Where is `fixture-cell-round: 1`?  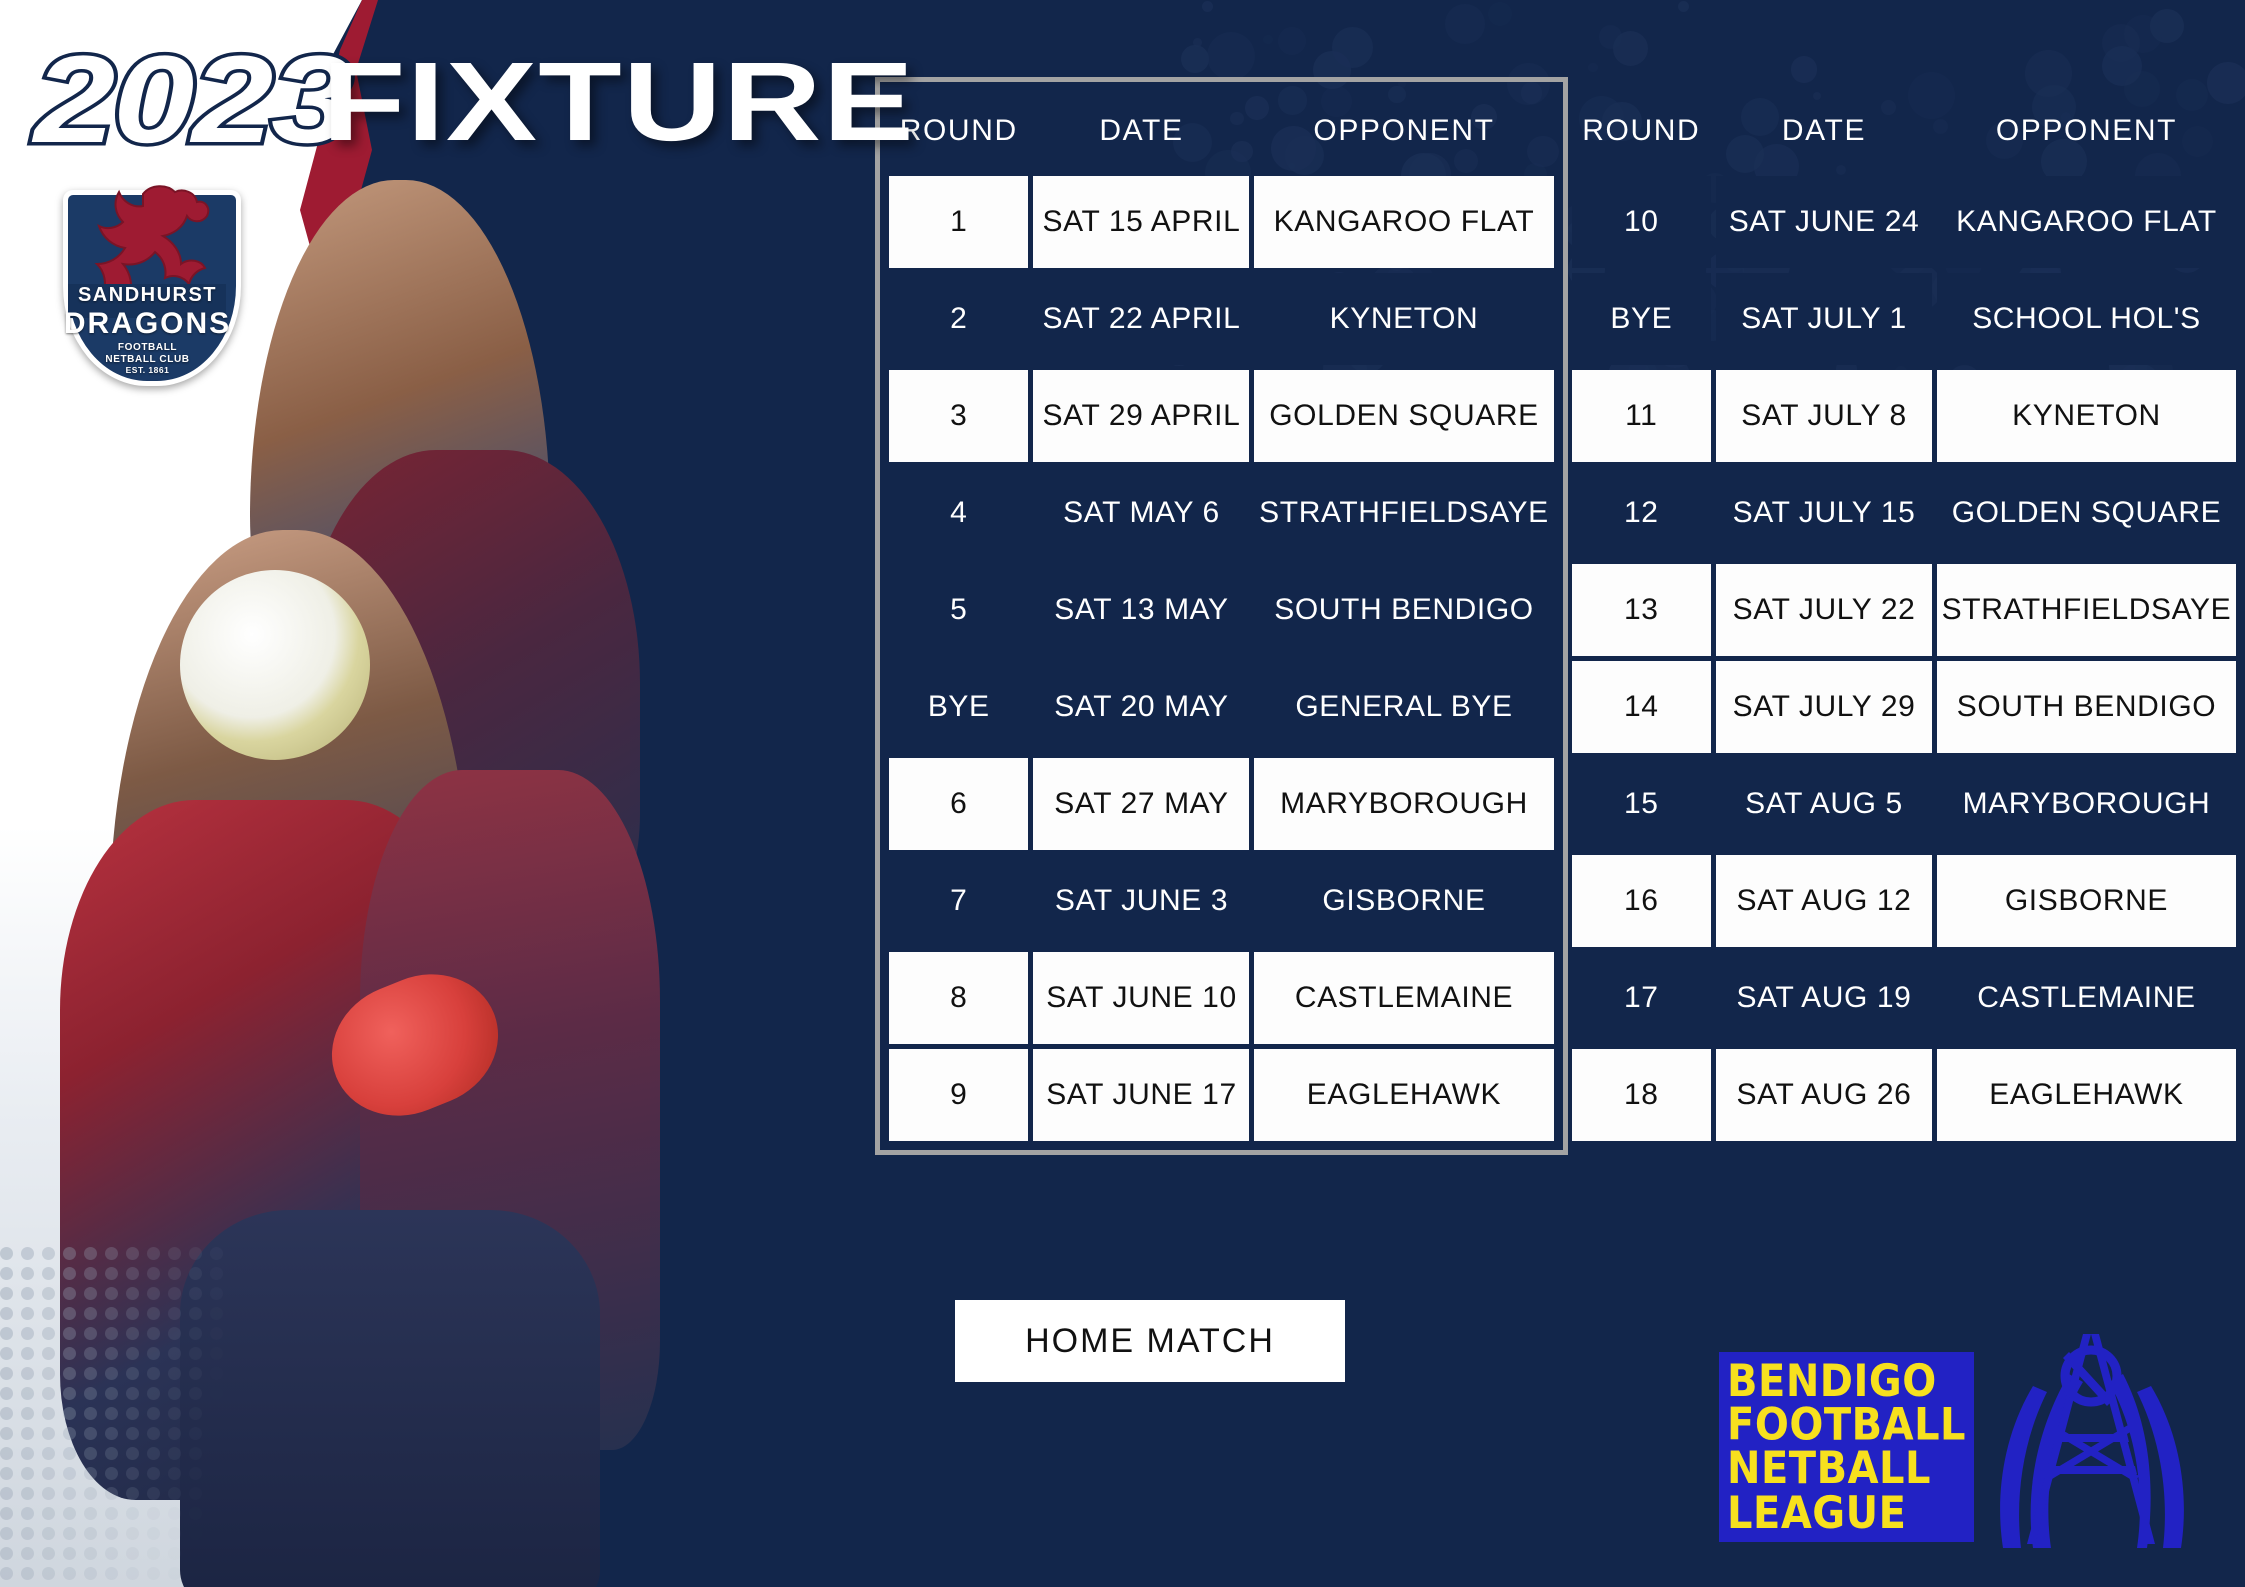
fixture-cell-round: 1 is located at coordinates (959, 222).